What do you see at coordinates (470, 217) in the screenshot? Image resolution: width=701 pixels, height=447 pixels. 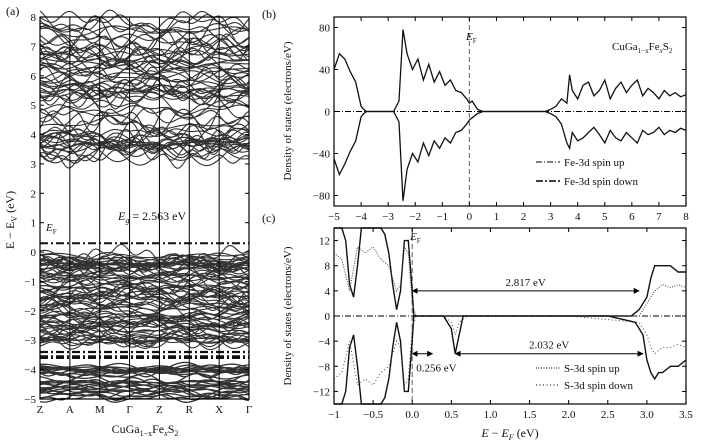 I see `x-tick-label: 0` at bounding box center [470, 217].